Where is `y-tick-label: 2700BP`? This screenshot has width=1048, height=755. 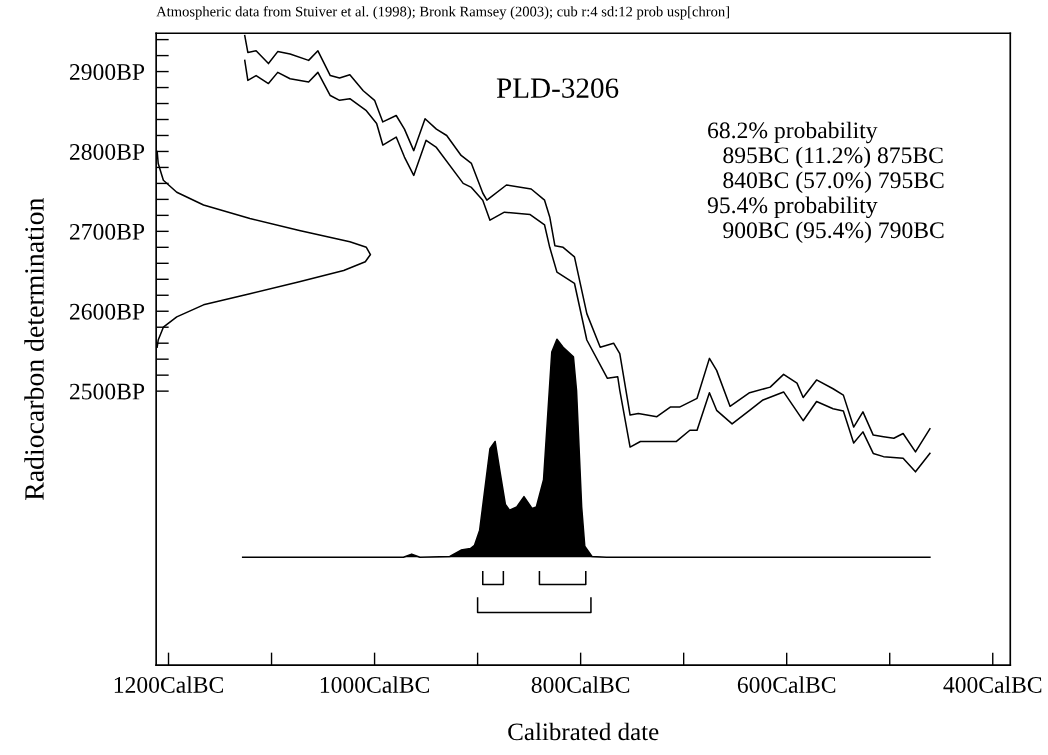
y-tick-label: 2700BP is located at coordinates (107, 231).